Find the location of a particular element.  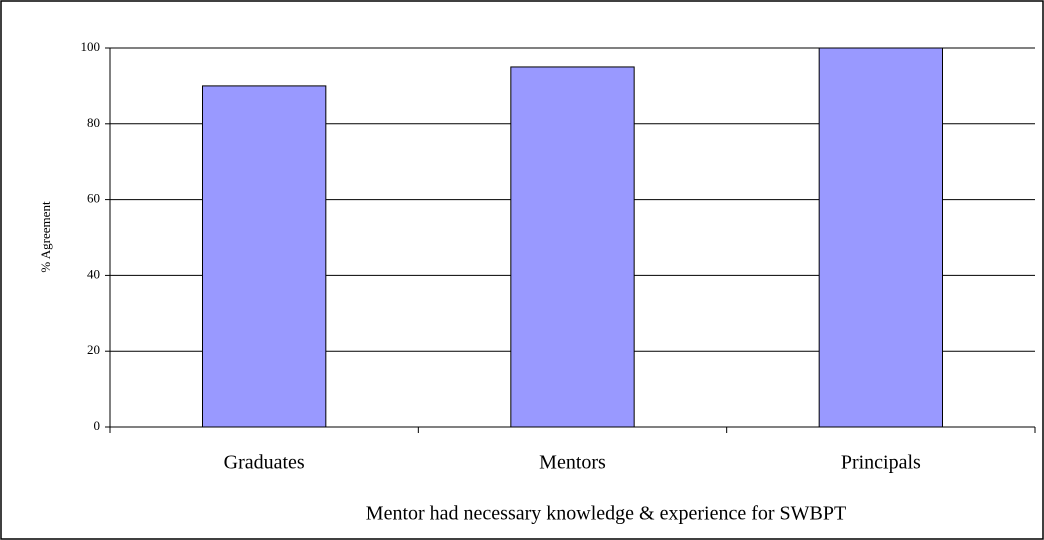

y-axis-title: % Agreement is located at coordinates (45, 237).